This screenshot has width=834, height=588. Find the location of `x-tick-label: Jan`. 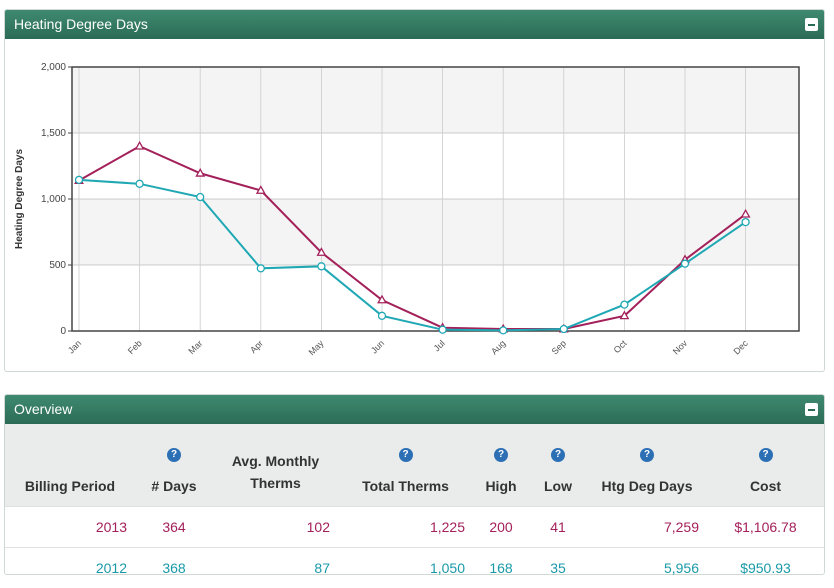

x-tick-label: Jan is located at coordinates (74, 346).